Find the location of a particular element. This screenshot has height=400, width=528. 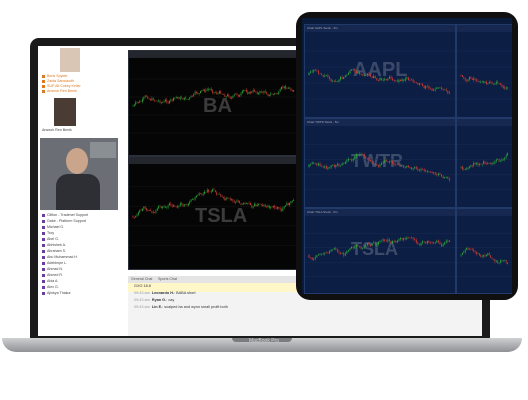

user-row-12: Abu Muhammad H. is located at coordinates (60, 257).